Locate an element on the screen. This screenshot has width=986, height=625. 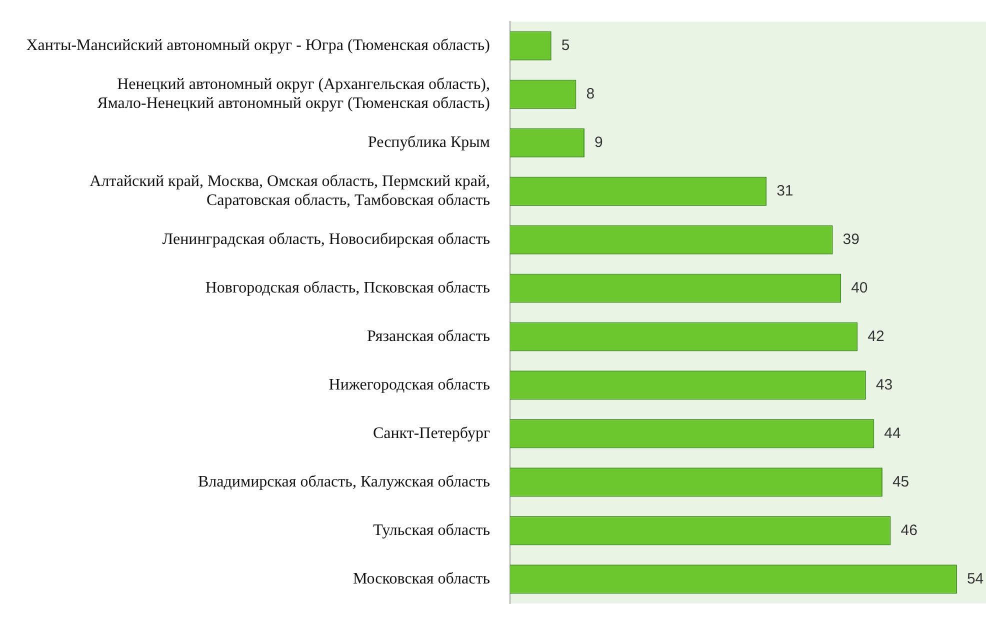
data-label: 54 is located at coordinates (975, 579).